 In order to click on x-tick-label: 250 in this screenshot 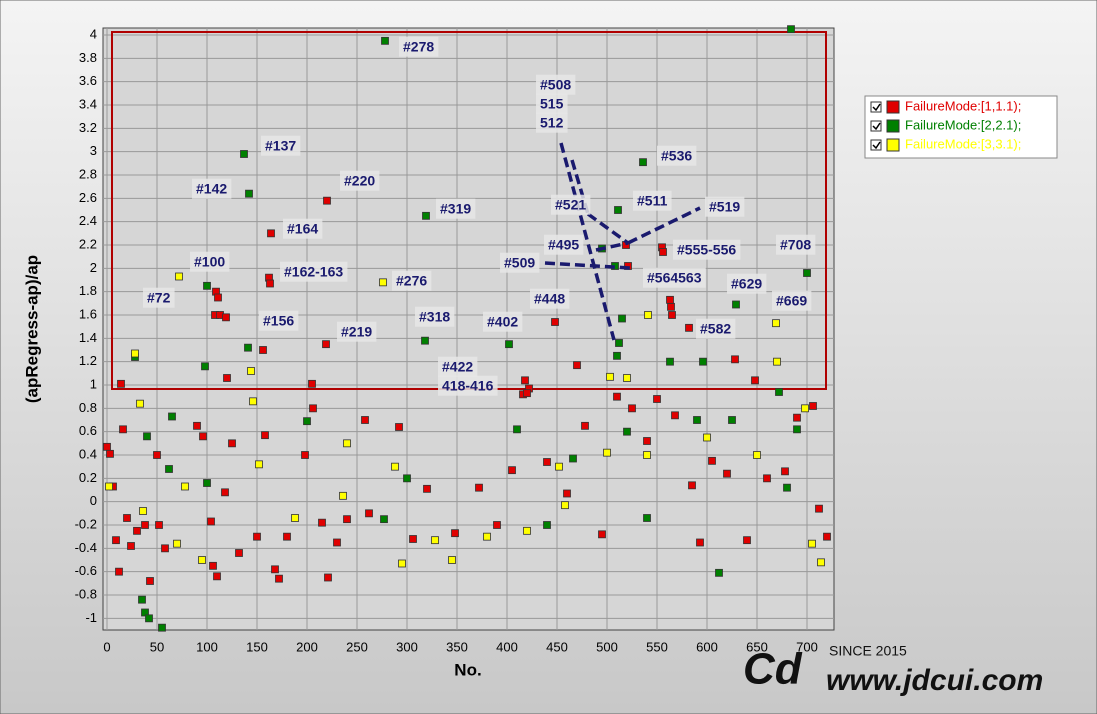, I will do `click(357, 646)`.